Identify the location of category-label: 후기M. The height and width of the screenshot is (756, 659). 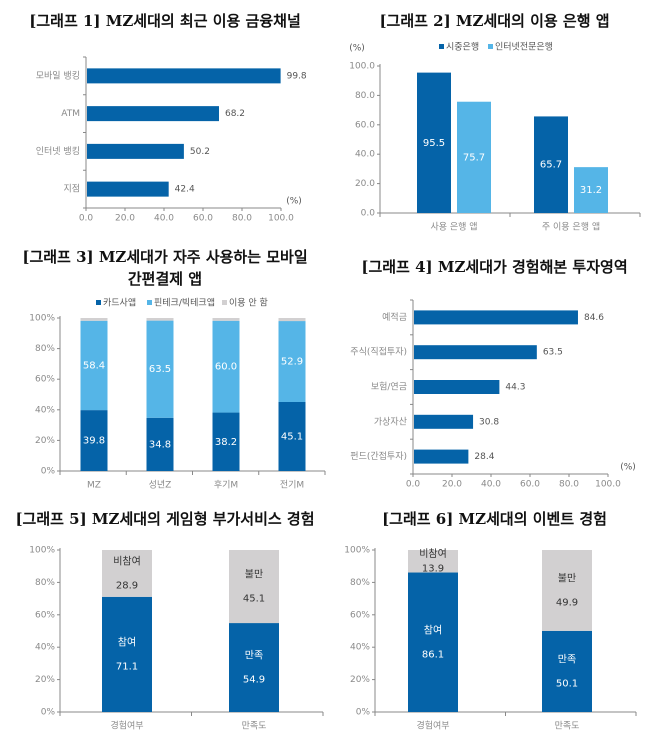
(226, 485).